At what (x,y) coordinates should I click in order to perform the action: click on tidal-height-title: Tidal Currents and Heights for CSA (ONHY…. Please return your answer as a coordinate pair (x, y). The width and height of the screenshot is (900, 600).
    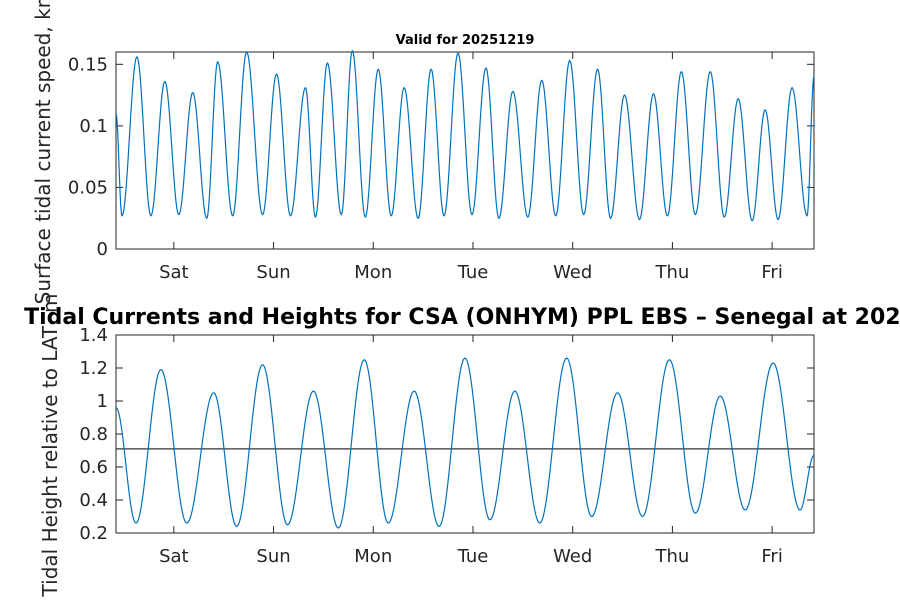
    Looking at the image, I should click on (462, 317).